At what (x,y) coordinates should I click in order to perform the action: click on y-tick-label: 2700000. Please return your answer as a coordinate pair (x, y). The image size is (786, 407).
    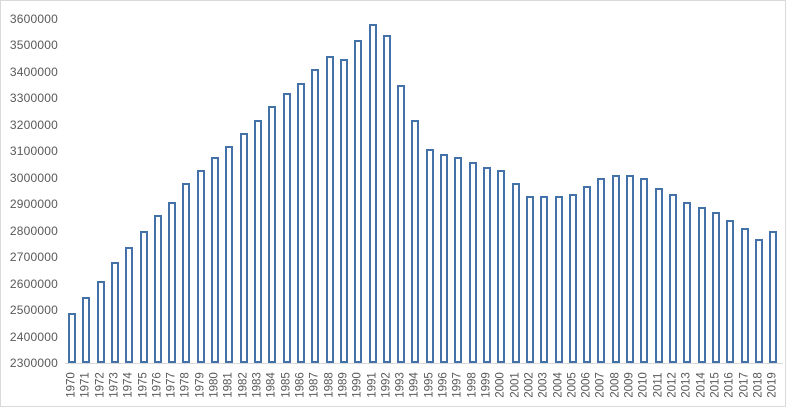
    Looking at the image, I should click on (33, 257).